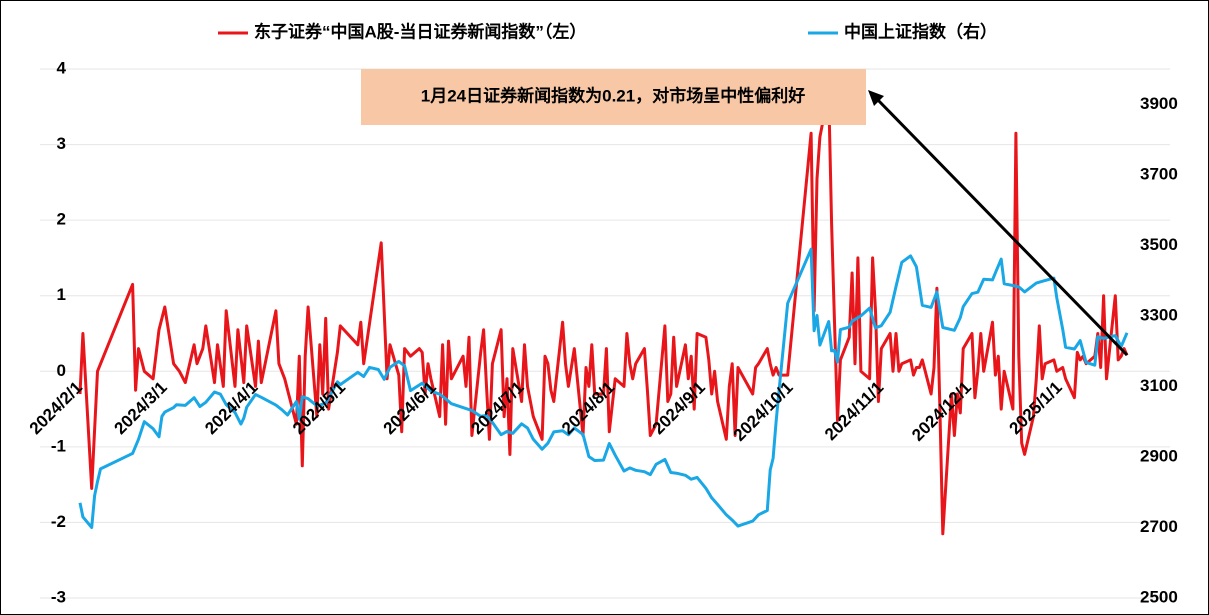 The height and width of the screenshot is (615, 1209). I want to click on annotation-box, so click(613, 97).